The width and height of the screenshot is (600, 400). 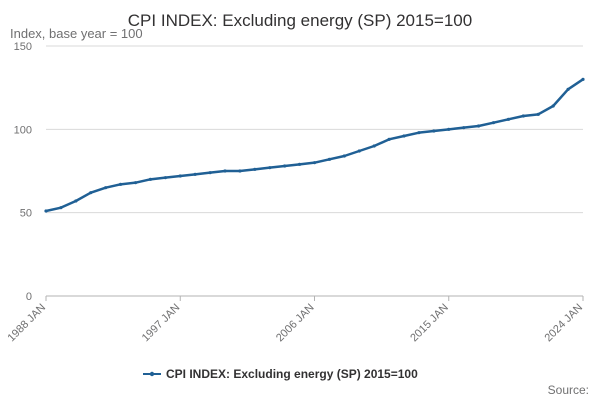 What do you see at coordinates (161, 323) in the screenshot?
I see `x-tick-label: 1997 JAN` at bounding box center [161, 323].